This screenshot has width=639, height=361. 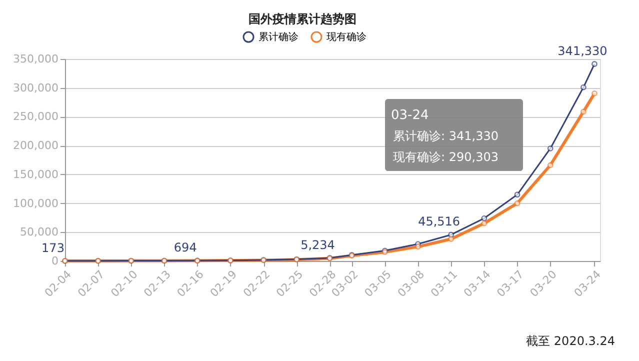 What do you see at coordinates (317, 245) in the screenshot?
I see `data-label: 5,234` at bounding box center [317, 245].